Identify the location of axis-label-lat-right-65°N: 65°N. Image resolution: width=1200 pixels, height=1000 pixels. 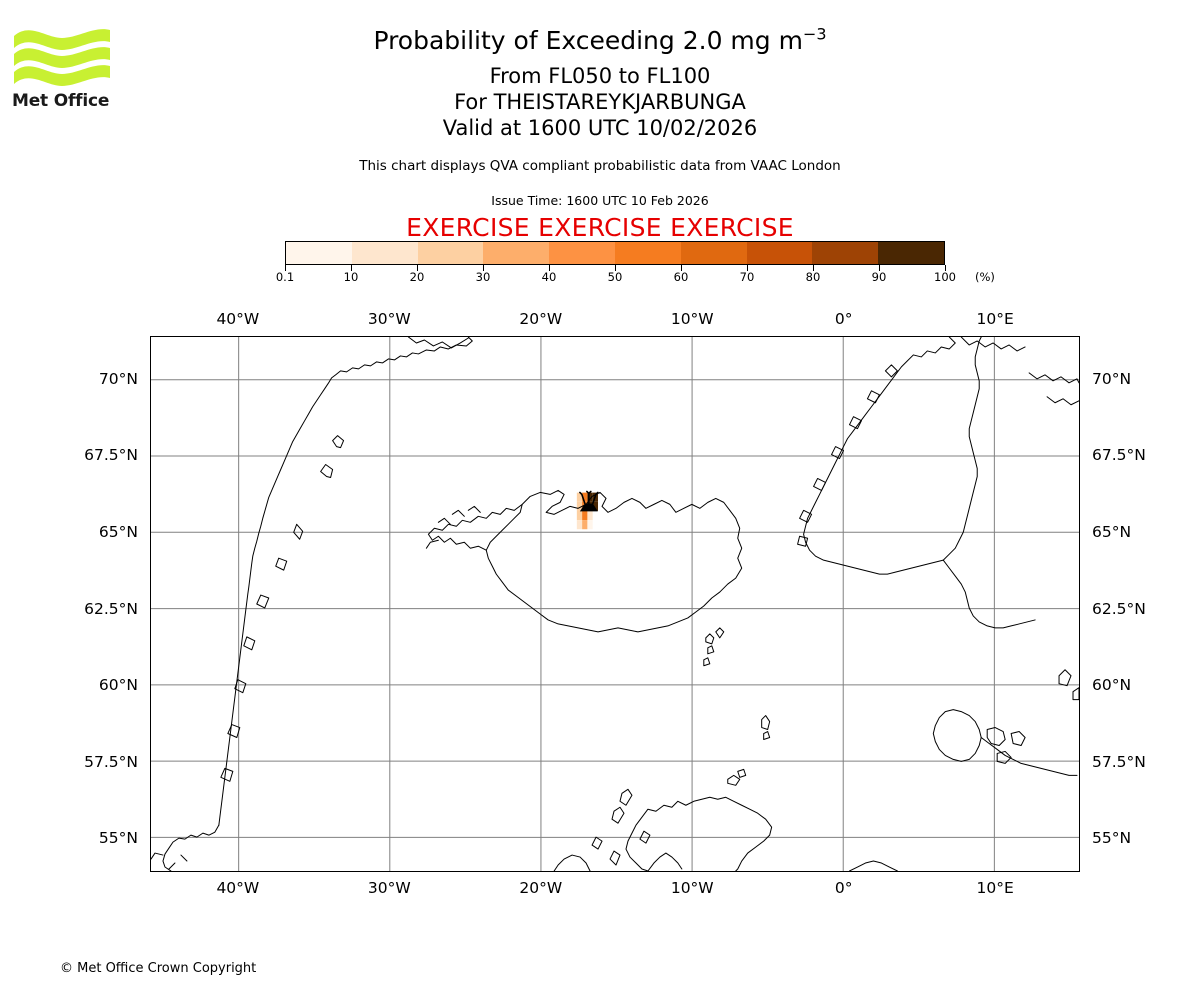
(1112, 532).